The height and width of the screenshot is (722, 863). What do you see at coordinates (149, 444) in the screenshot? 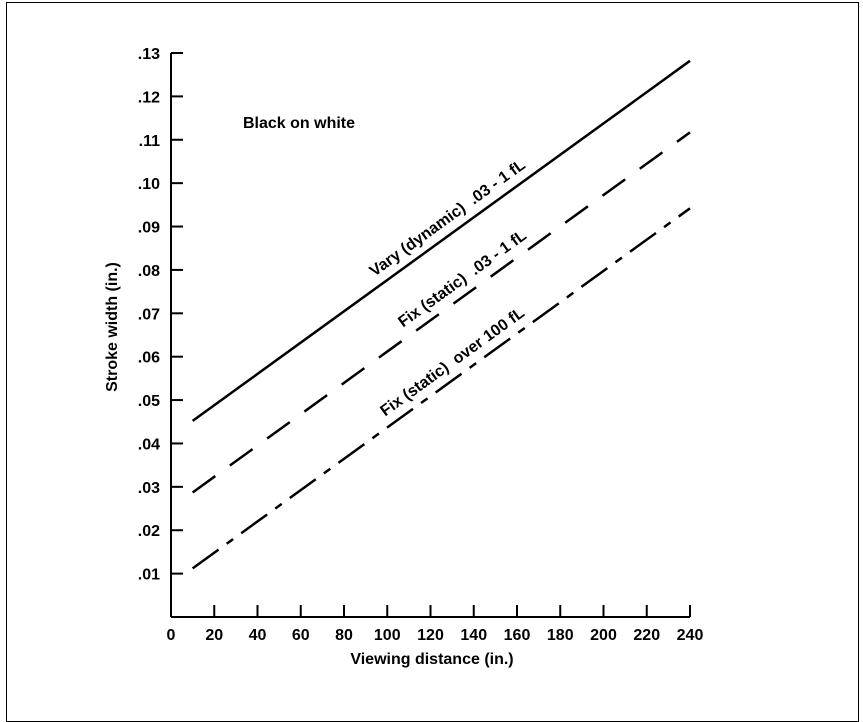
I see `y-tick-label: .04` at bounding box center [149, 444].